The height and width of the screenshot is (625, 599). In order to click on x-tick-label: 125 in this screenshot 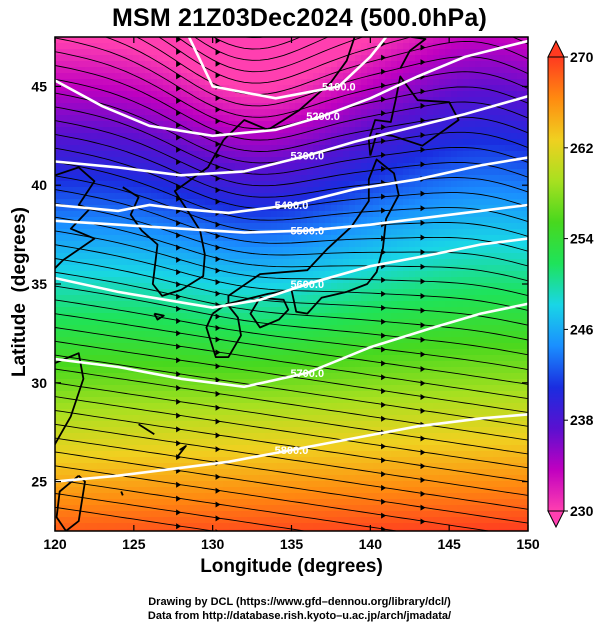, I will do `click(134, 544)`.